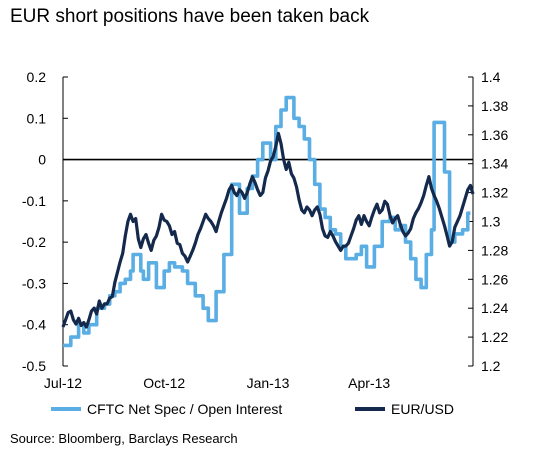 This screenshot has width=546, height=457. What do you see at coordinates (268, 383) in the screenshot?
I see `x-tick-label: Jan-13` at bounding box center [268, 383].